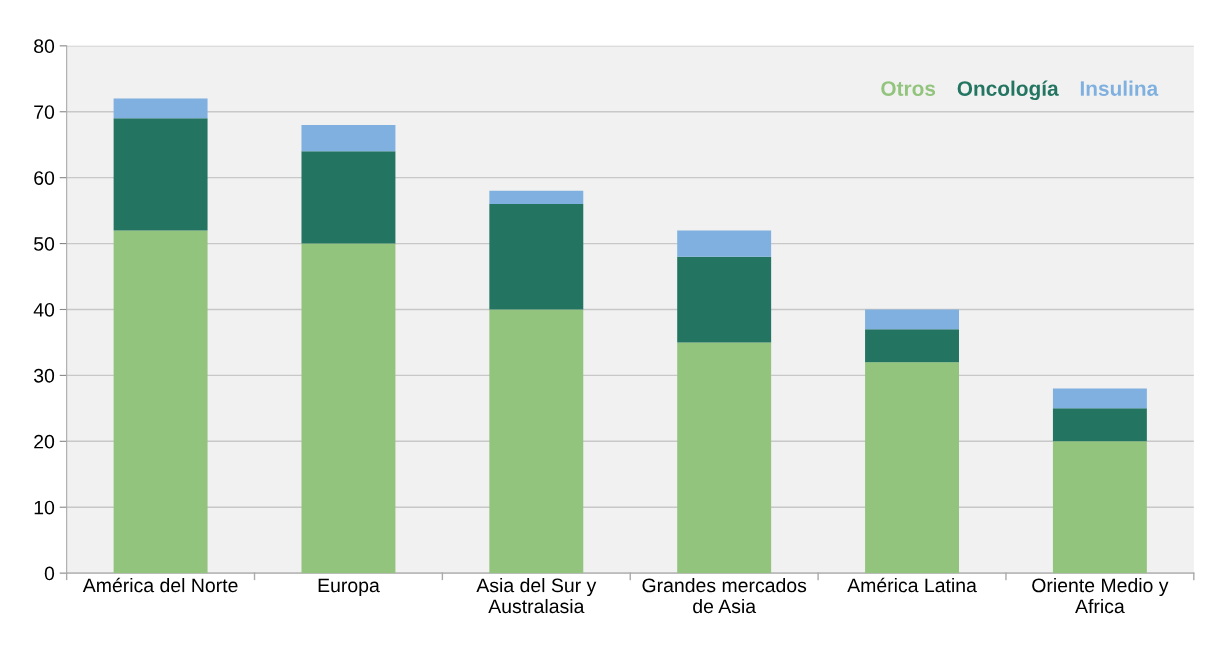  I want to click on x-tick-label: Oriente Medio y Africa, so click(1100, 595).